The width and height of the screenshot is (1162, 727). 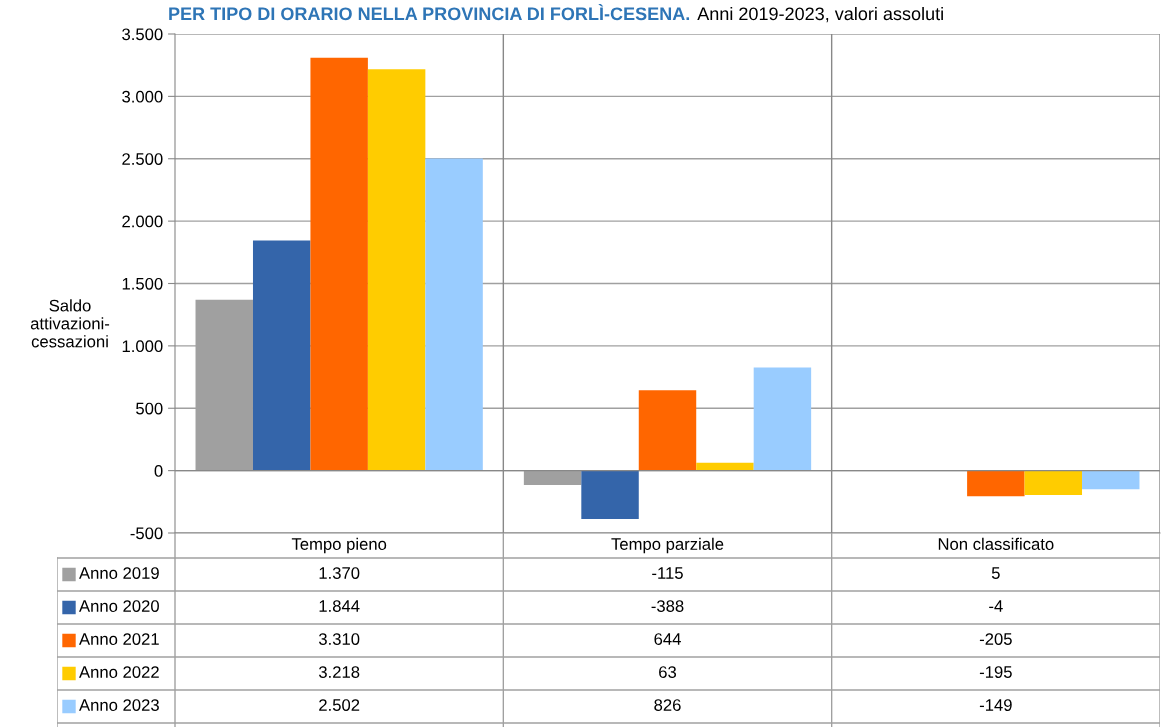 What do you see at coordinates (70, 323) in the screenshot?
I see `y-axis-title: Saldo attivazioni- cessazioni` at bounding box center [70, 323].